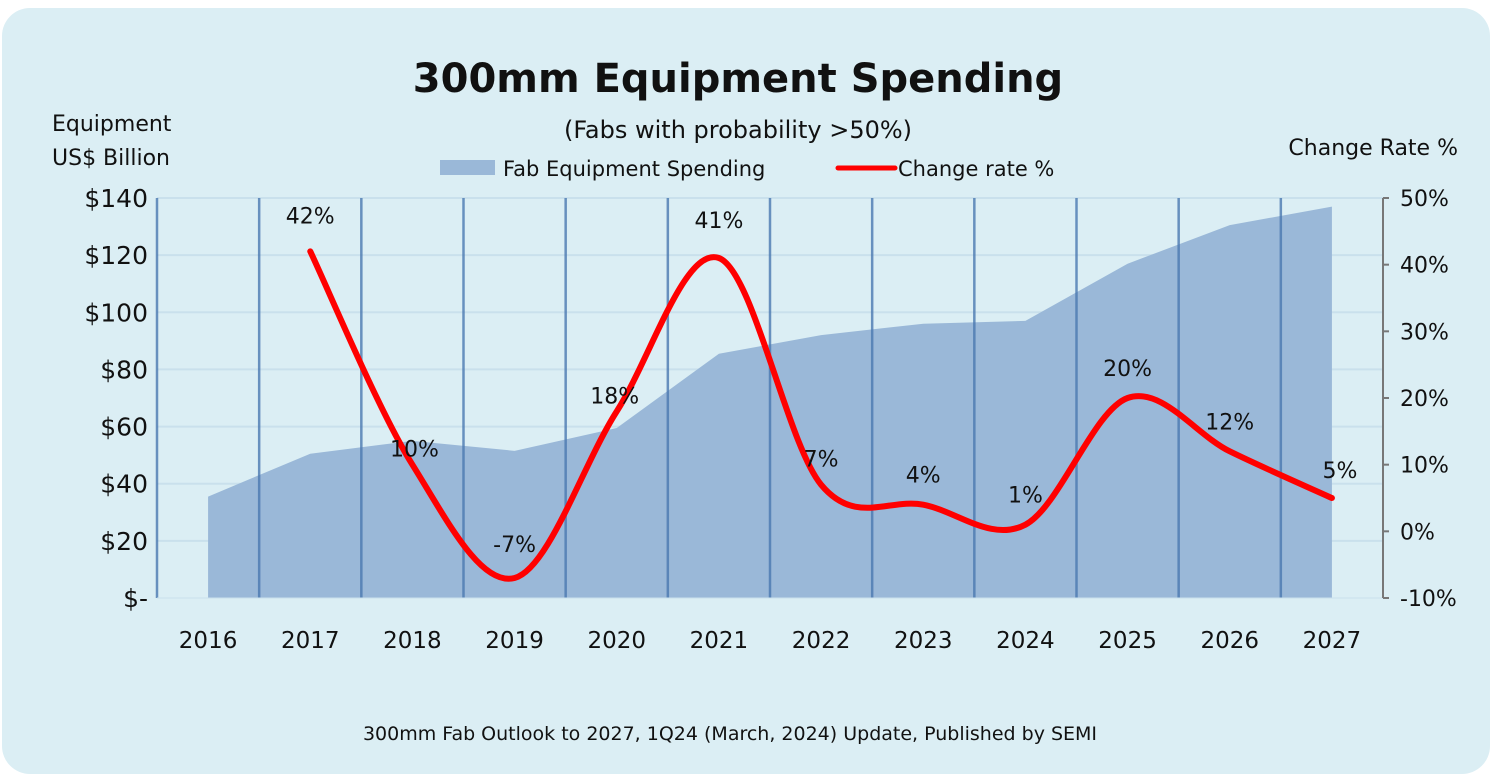  I want to click on x-tick-label: 2023, so click(923, 641).